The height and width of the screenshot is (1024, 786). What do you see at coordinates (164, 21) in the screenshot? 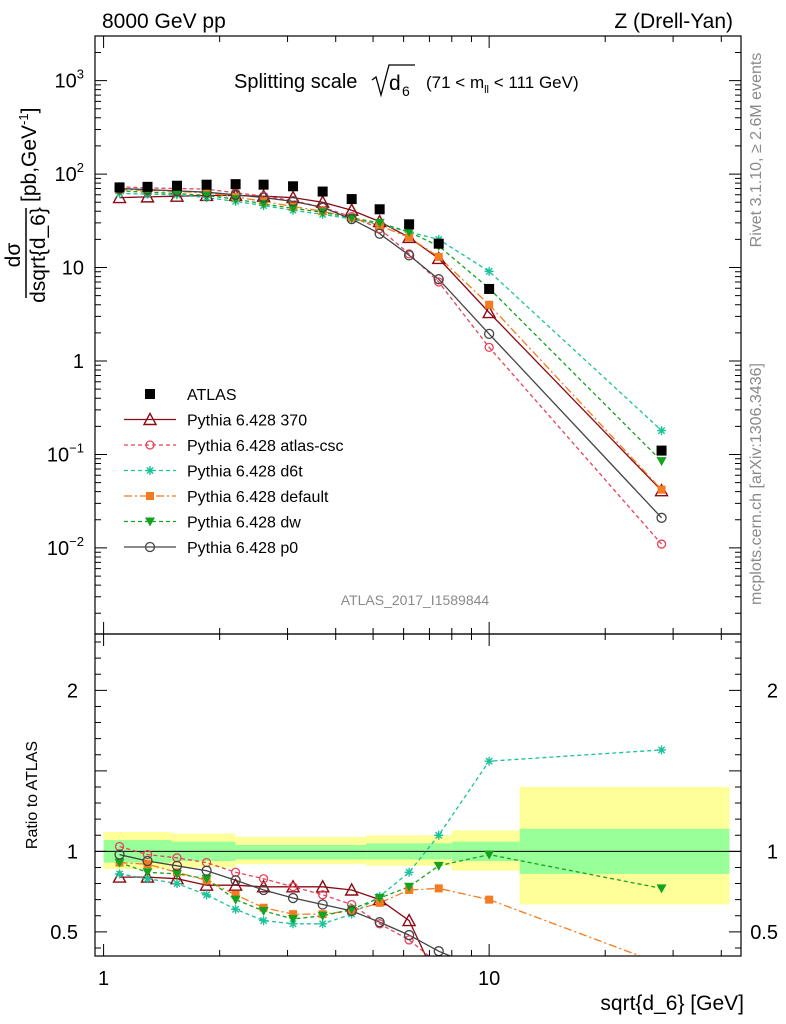
I see `header-left: 8000 GeV pp` at bounding box center [164, 21].